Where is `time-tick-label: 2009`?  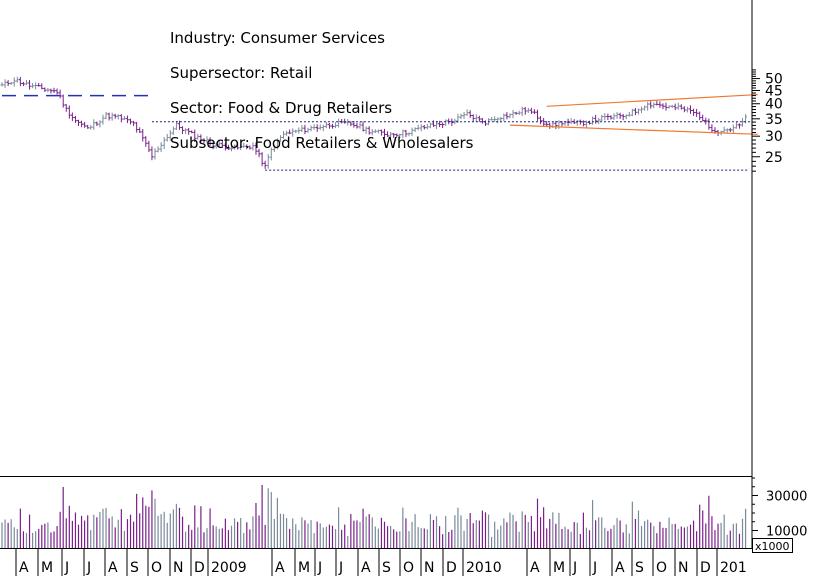
time-tick-label: 2009 is located at coordinates (229, 568).